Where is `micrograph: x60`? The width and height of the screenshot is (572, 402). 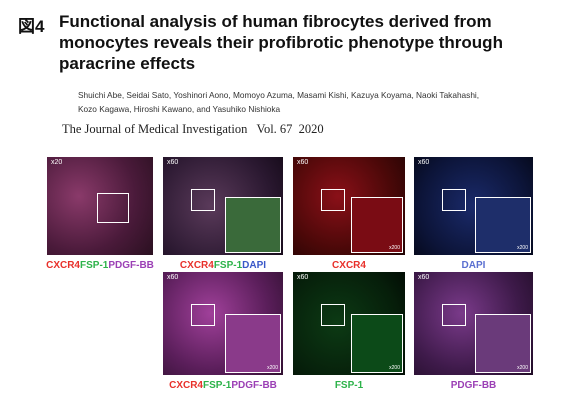 micrograph: x60 is located at coordinates (223, 206).